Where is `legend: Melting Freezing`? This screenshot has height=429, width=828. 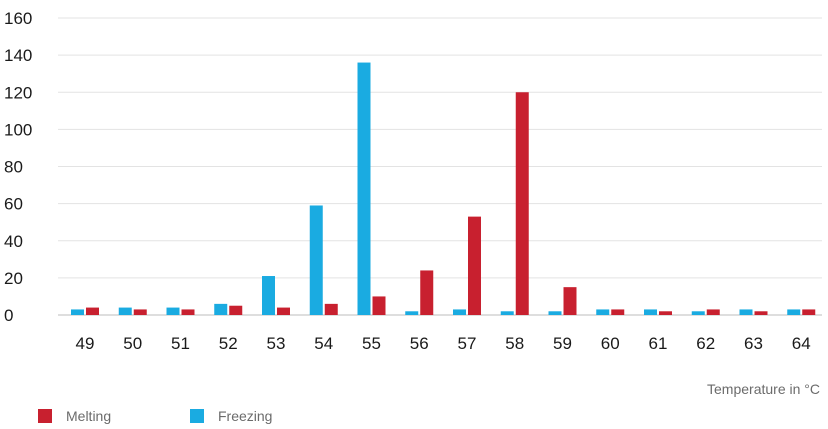 legend: Melting Freezing is located at coordinates (155, 416).